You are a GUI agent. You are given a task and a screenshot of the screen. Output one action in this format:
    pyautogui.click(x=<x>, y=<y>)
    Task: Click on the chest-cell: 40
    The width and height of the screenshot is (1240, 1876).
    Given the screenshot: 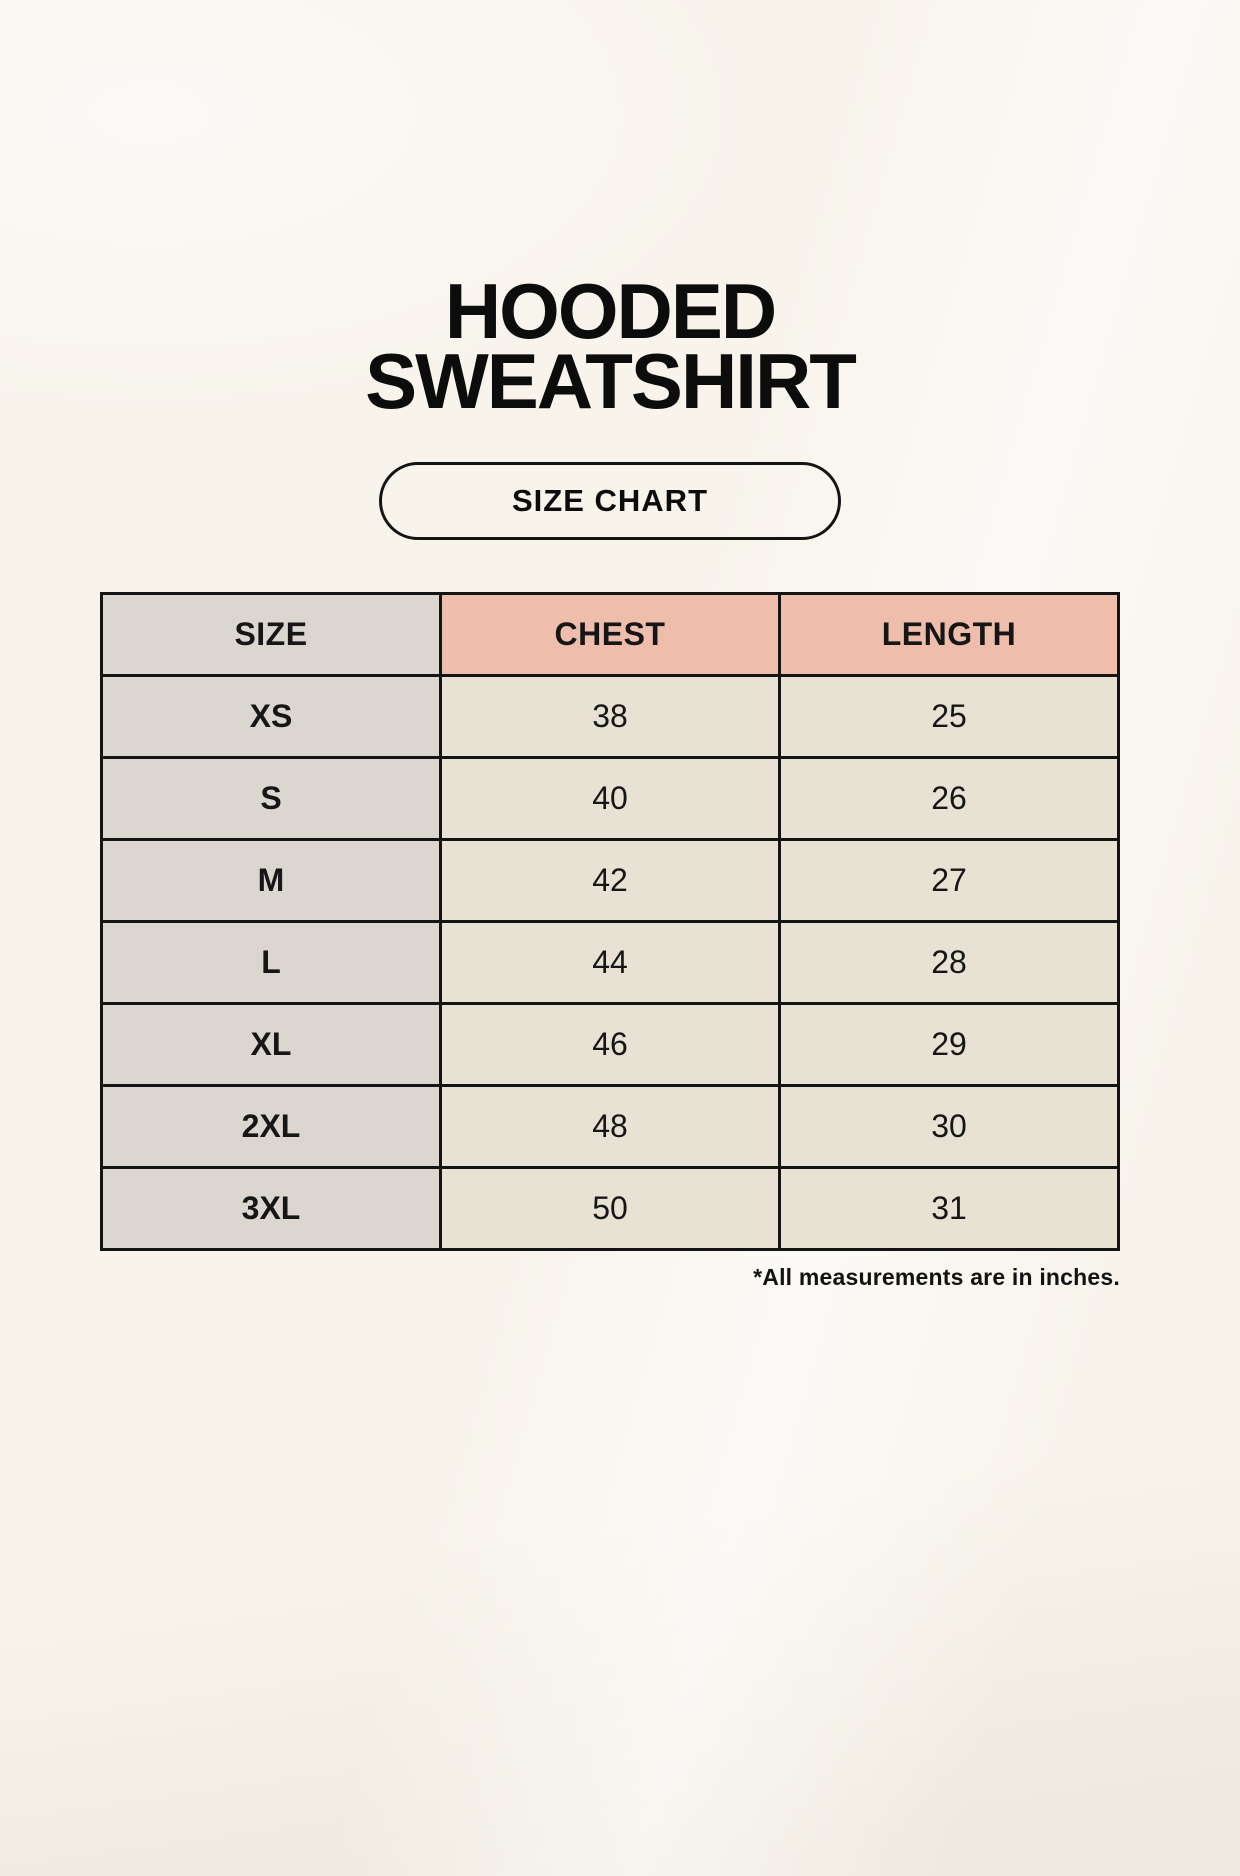 What is the action you would take?
    pyautogui.click(x=610, y=798)
    